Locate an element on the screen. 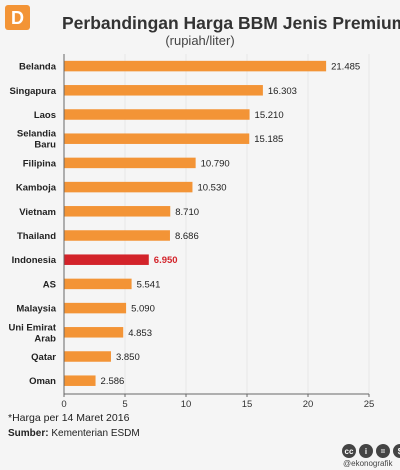  category-label-line: Belanda is located at coordinates (38, 67).